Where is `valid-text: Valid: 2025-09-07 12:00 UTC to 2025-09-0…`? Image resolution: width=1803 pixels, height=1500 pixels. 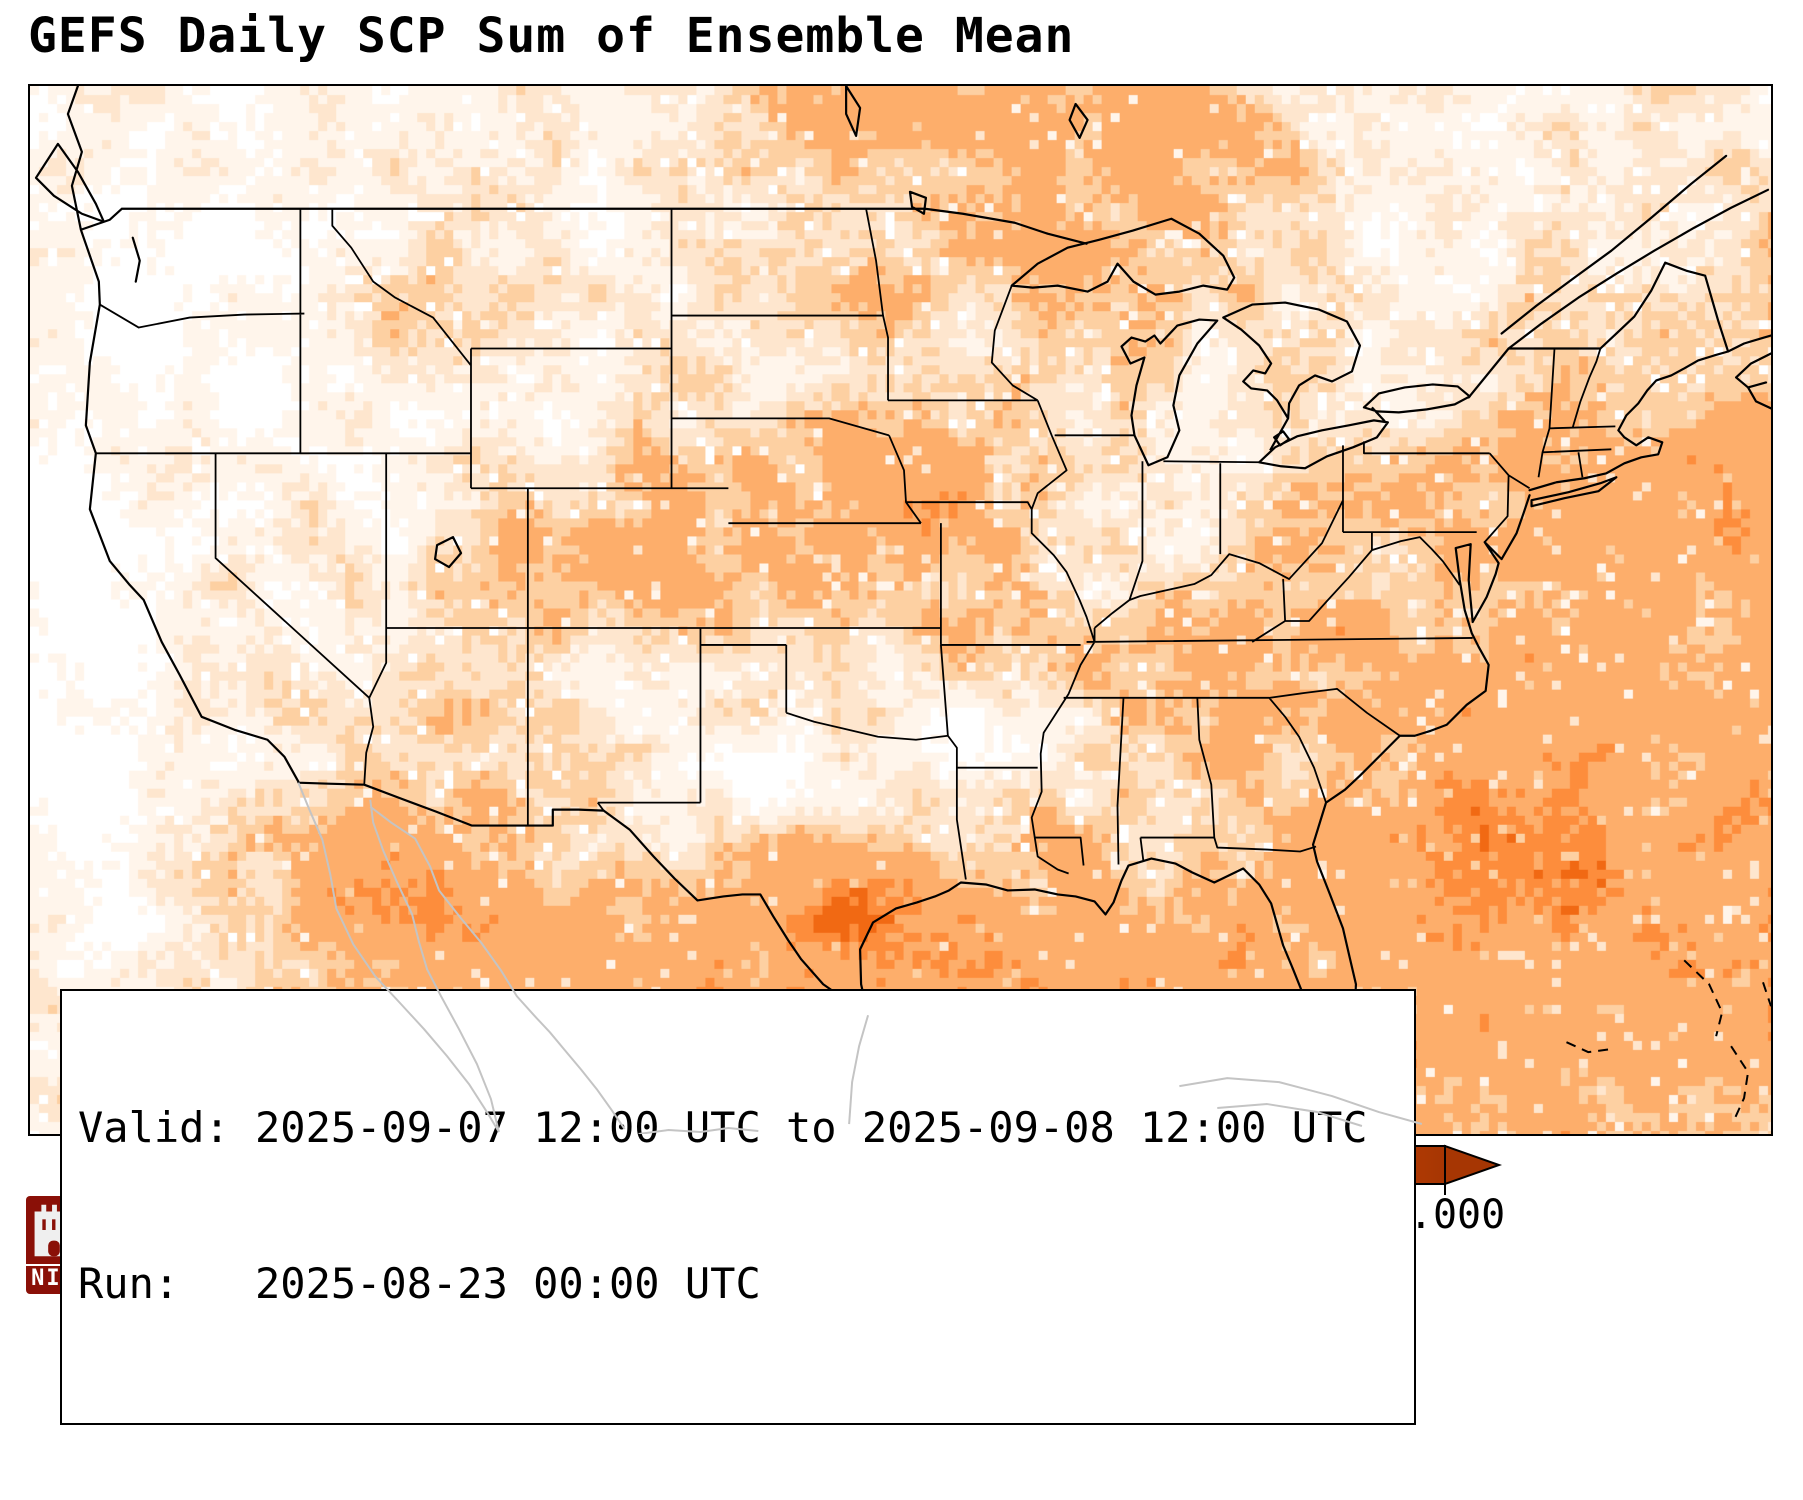
valid-text: Valid: 2025-09-07 12:00 UTC to 2025-09-0… is located at coordinates (723, 1127).